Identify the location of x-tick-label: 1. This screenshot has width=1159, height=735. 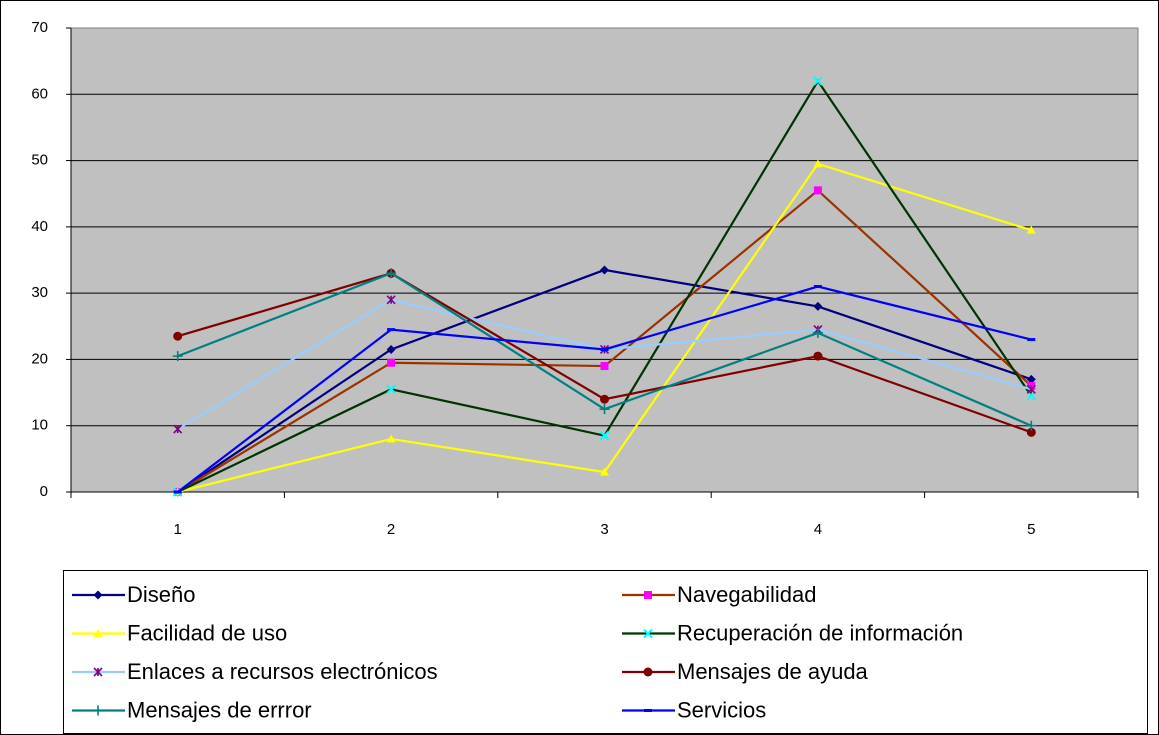
(178, 529).